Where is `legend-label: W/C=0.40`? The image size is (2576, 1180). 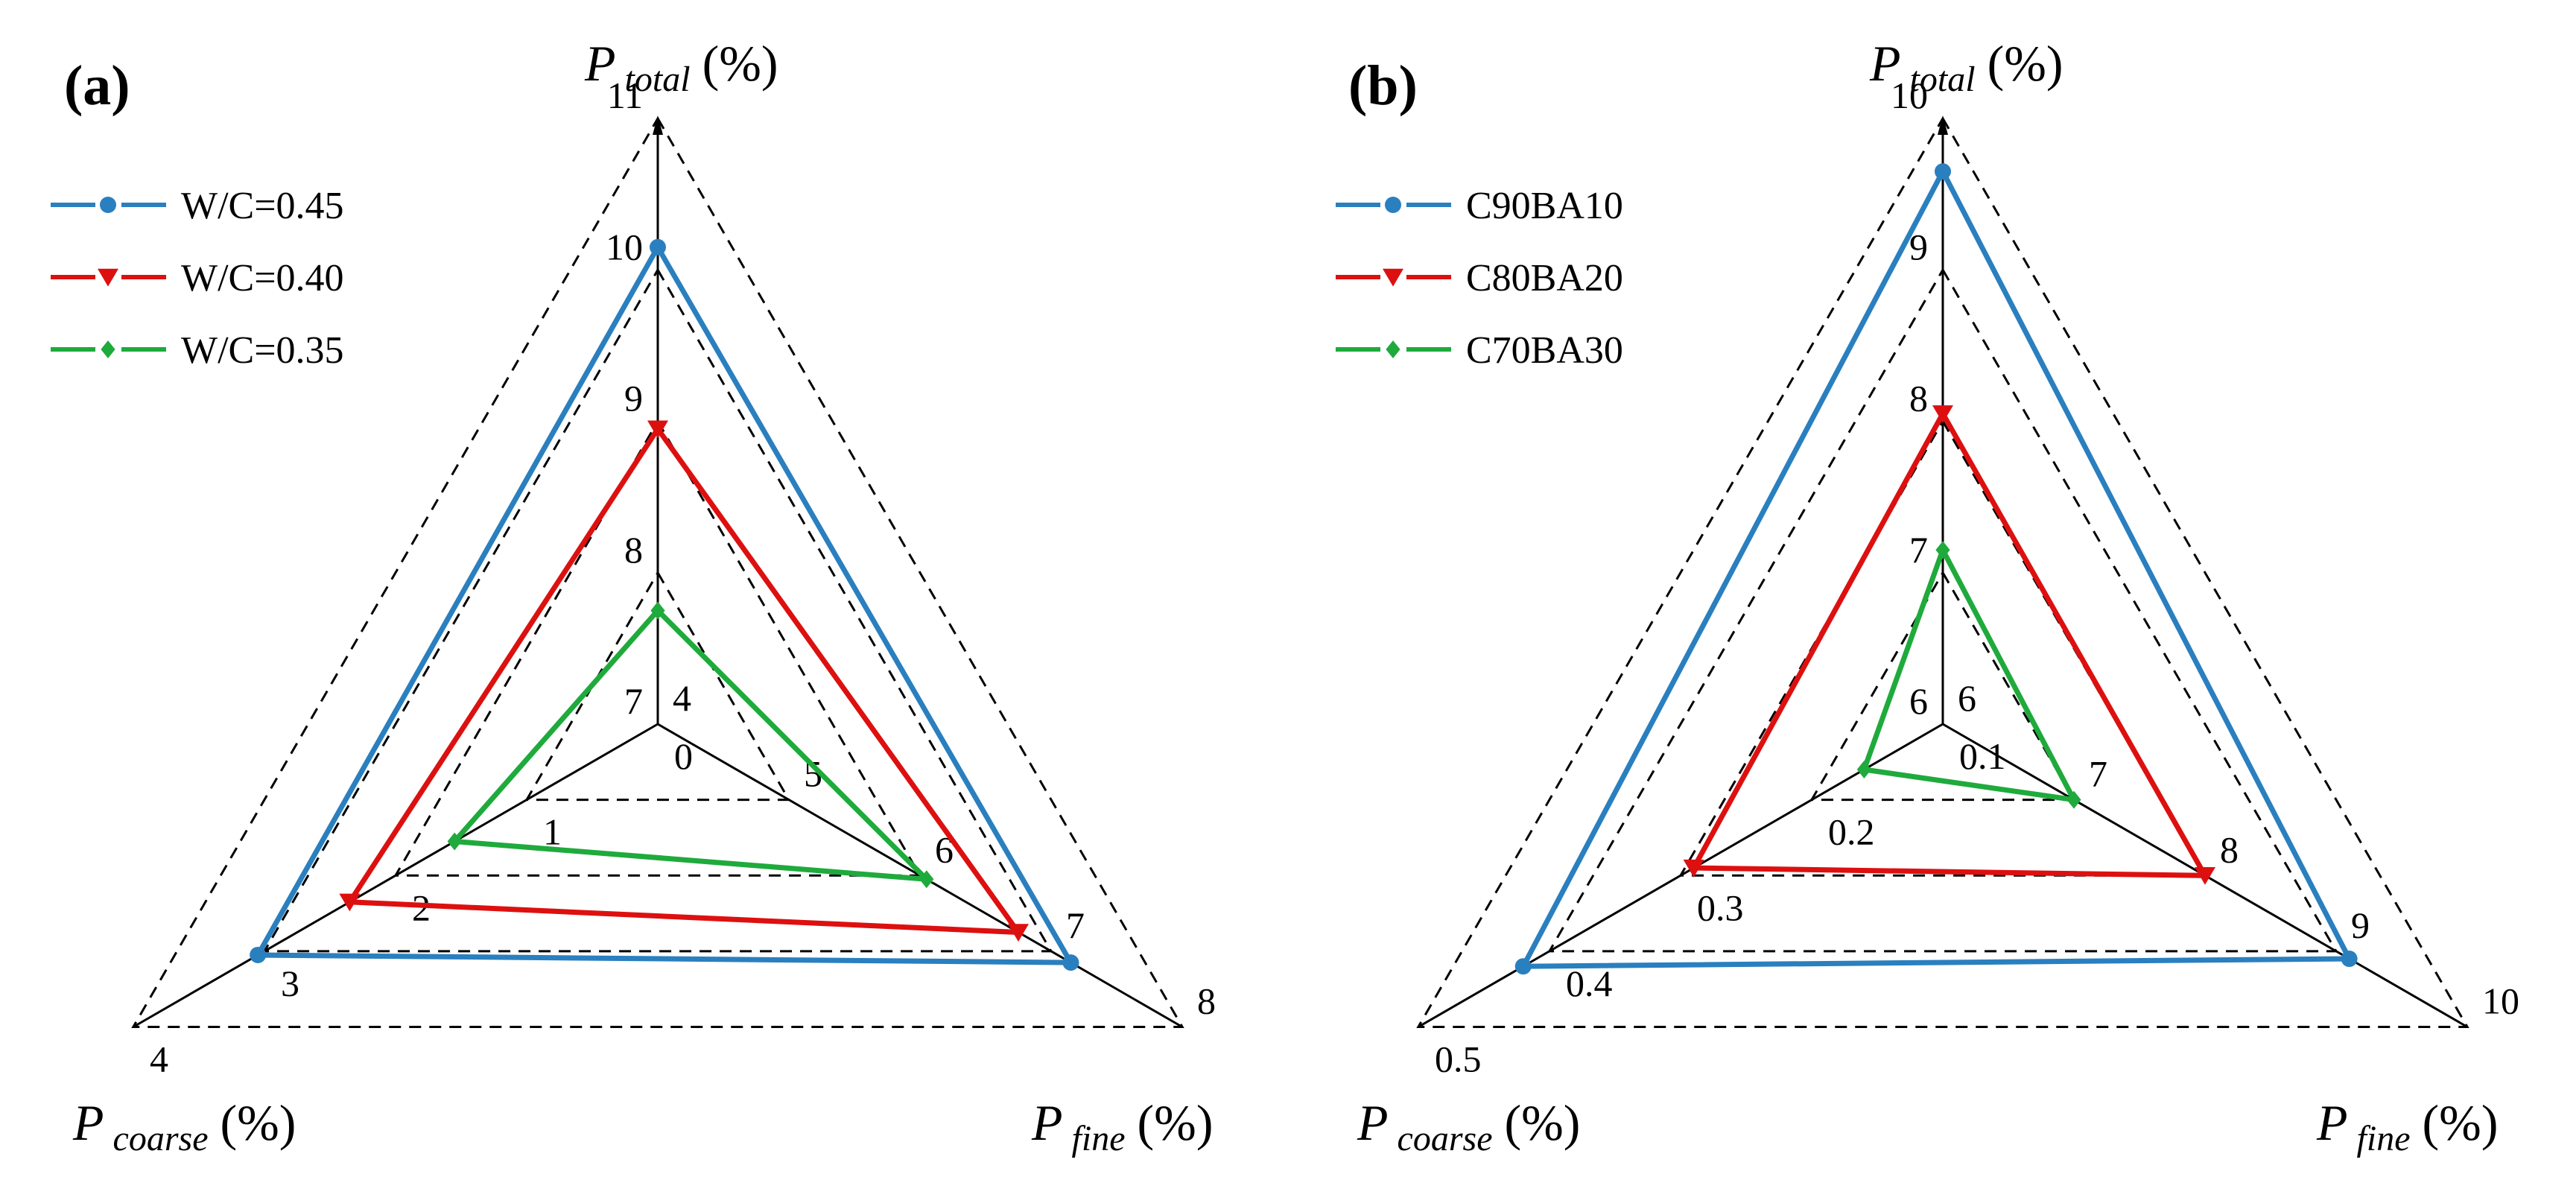
legend-label: W/C=0.40 is located at coordinates (263, 278).